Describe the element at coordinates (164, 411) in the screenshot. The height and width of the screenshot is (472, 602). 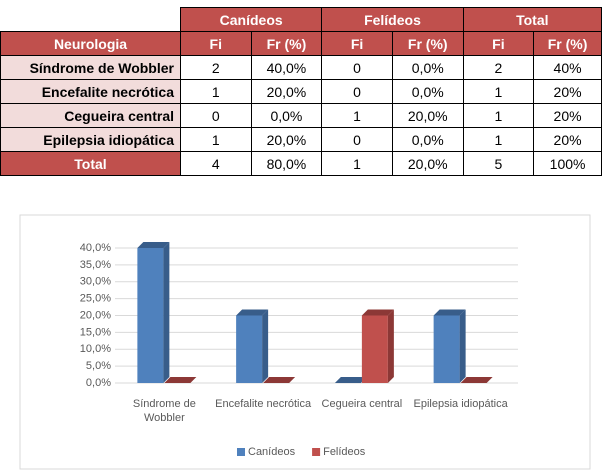
I see `x-tick-label: Síndrome de Wobbler` at that location.